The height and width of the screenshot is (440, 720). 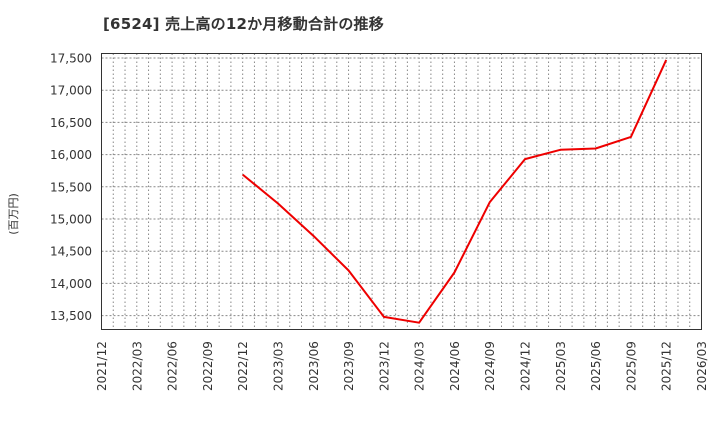 What do you see at coordinates (278, 366) in the screenshot?
I see `x-tick-label: 2023/03` at bounding box center [278, 366].